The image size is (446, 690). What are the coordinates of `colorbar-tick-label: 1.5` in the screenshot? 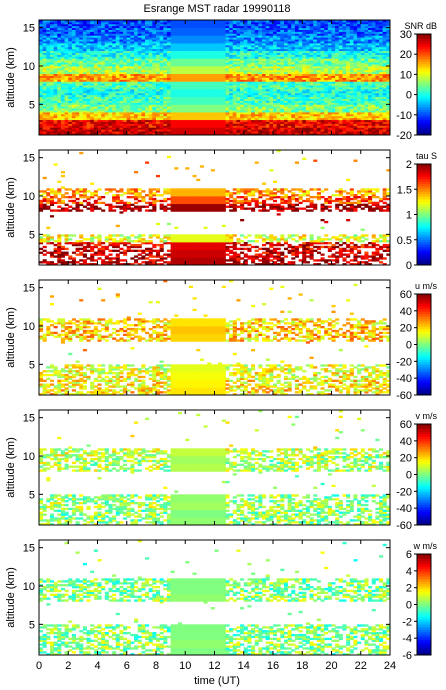 It's located at (404, 190).